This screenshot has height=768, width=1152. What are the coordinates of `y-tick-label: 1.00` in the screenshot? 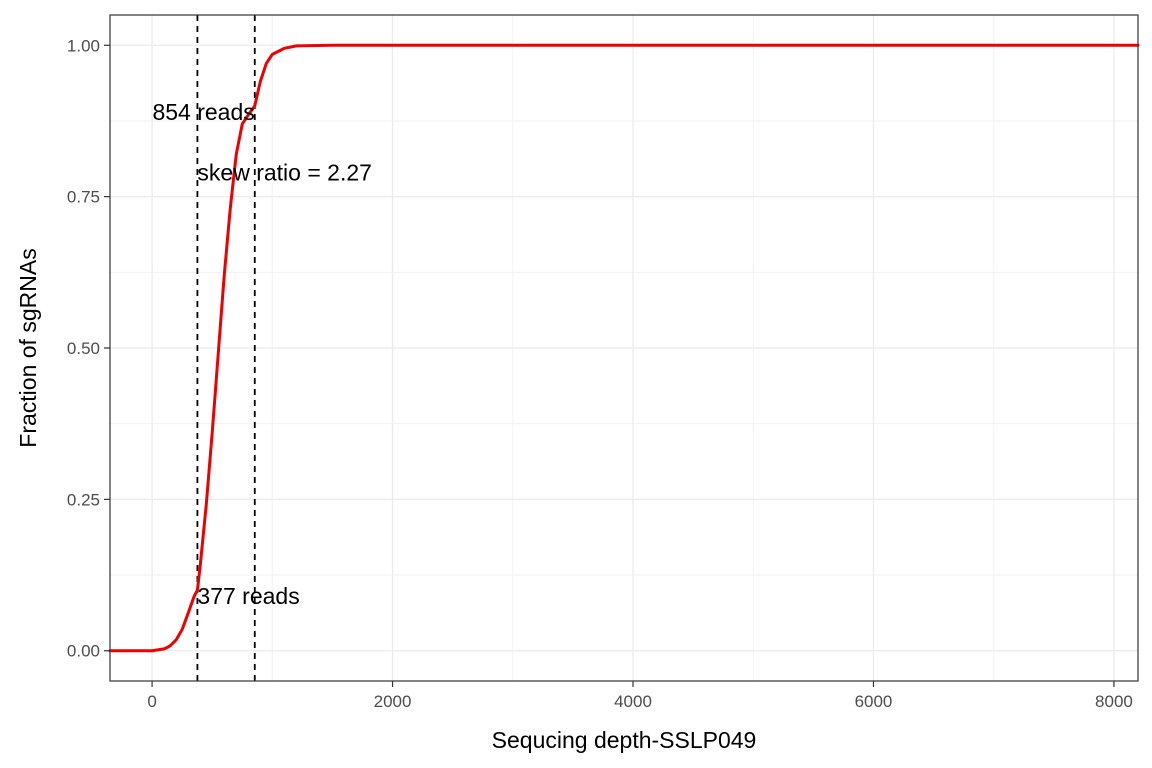 It's located at (83, 45).